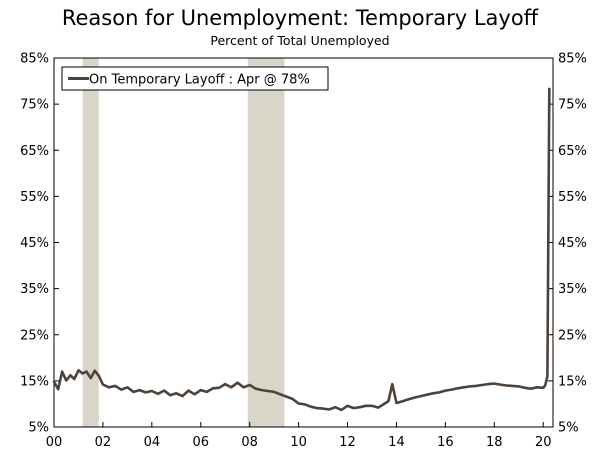 The height and width of the screenshot is (454, 600). I want to click on x-tick-label: 06, so click(200, 442).